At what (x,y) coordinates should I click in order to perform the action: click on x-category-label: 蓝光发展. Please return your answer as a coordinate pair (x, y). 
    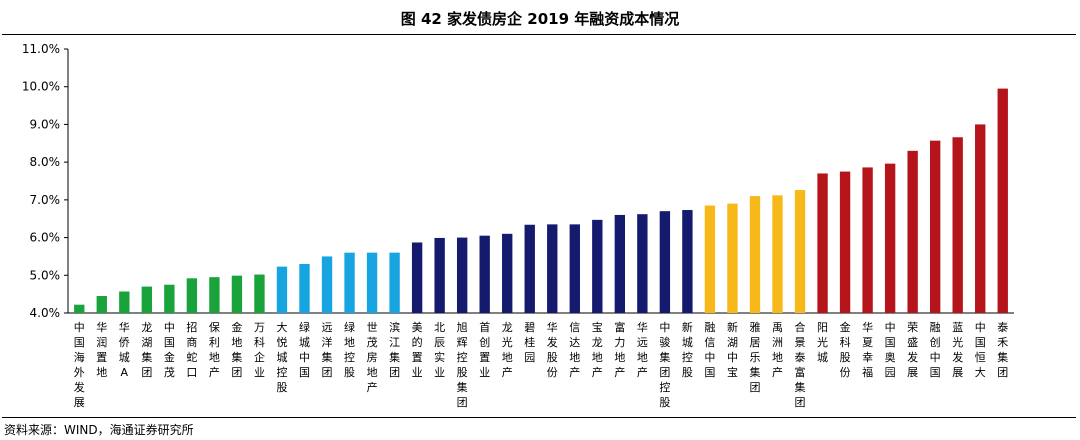
    Looking at the image, I should click on (957, 350).